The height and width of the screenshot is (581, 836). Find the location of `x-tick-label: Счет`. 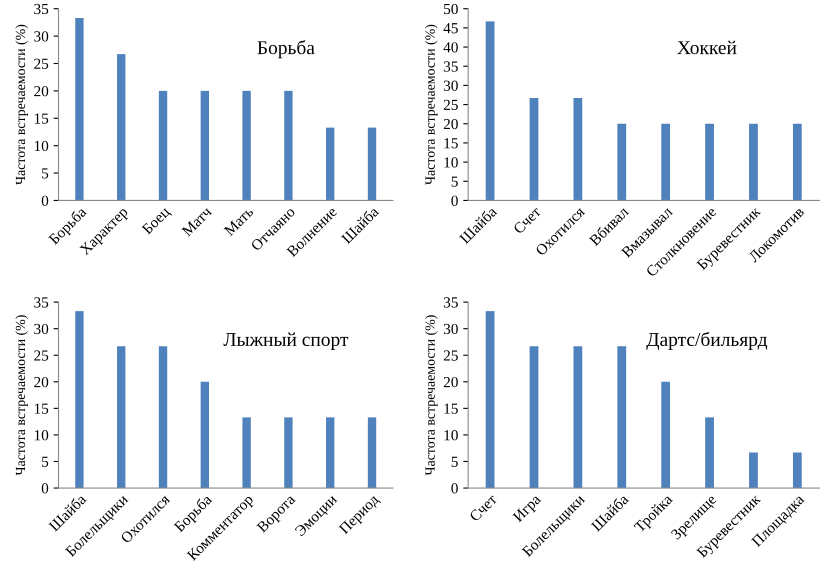

x-tick-label: Счет is located at coordinates (483, 507).